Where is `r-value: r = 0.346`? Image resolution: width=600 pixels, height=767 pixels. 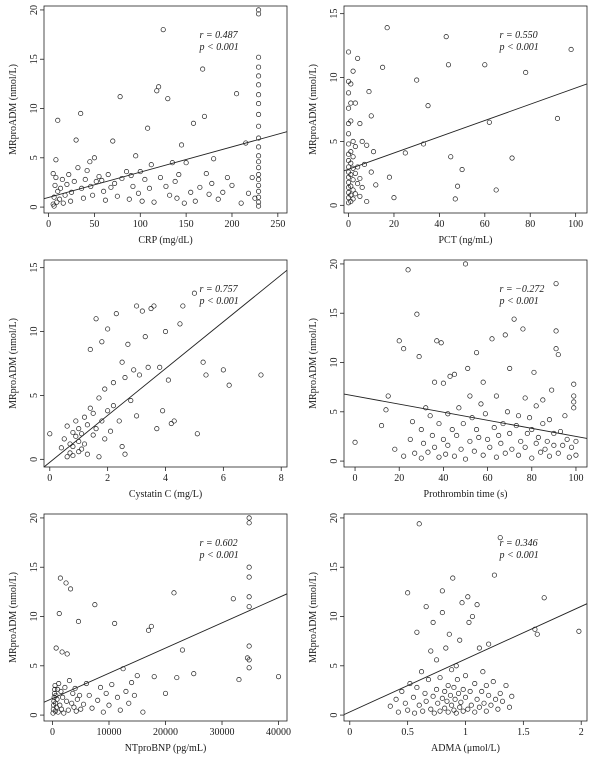
r-value: r = 0.346 is located at coordinates (519, 543).